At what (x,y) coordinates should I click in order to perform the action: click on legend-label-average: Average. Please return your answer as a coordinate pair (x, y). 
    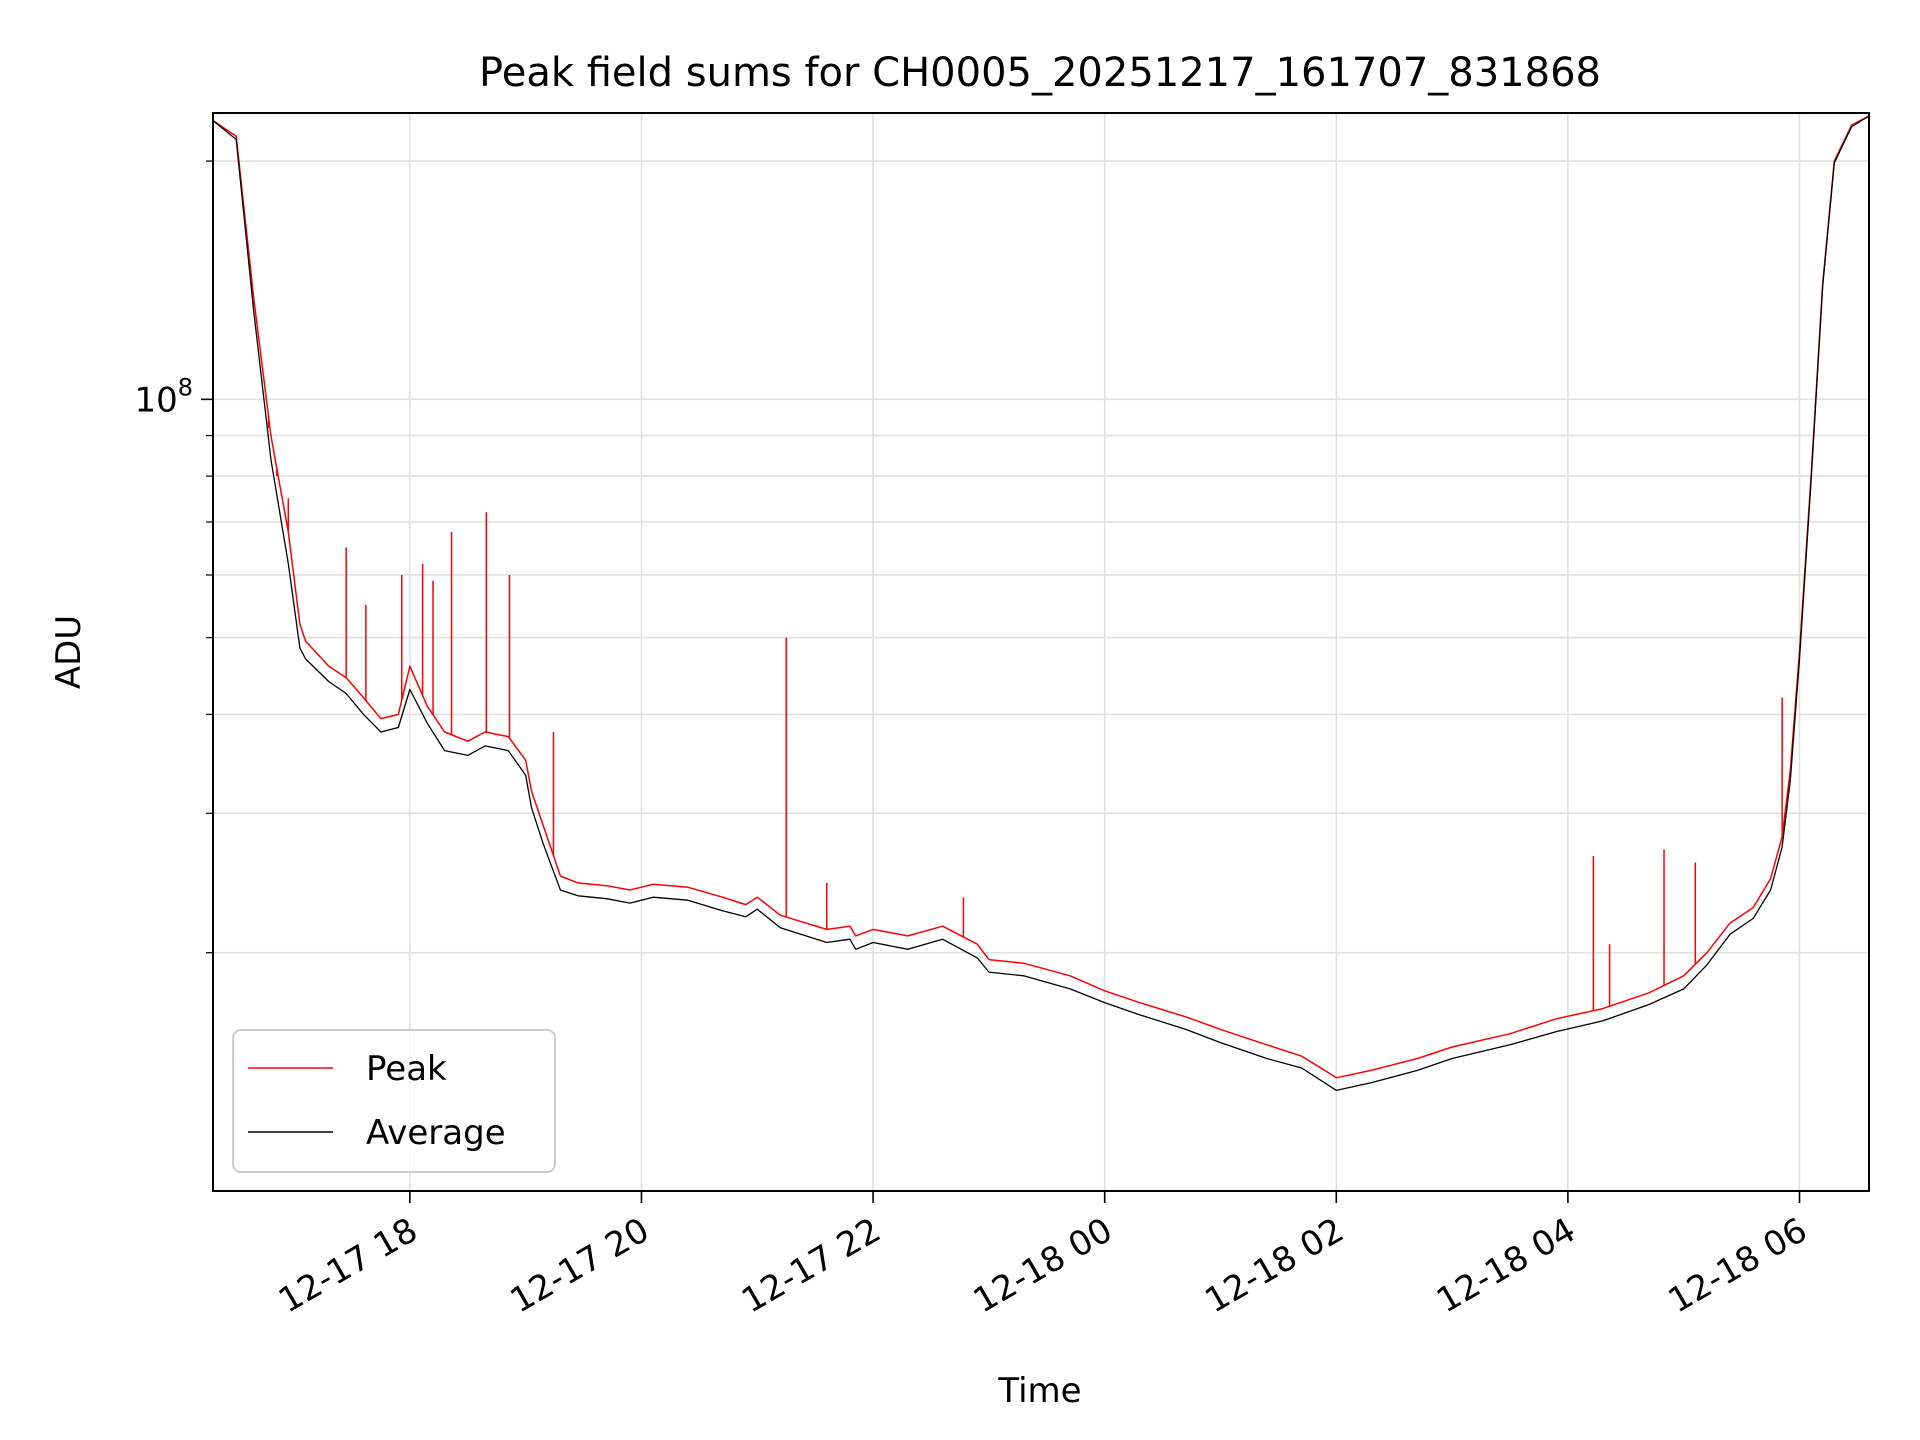
    Looking at the image, I should click on (436, 1133).